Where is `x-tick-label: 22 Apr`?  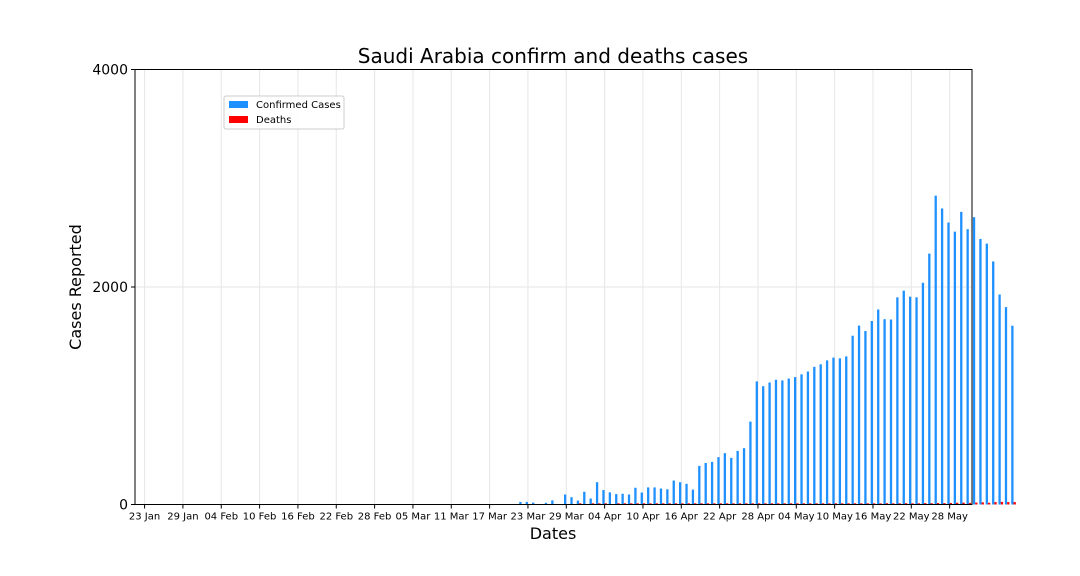 x-tick-label: 22 Apr is located at coordinates (720, 517).